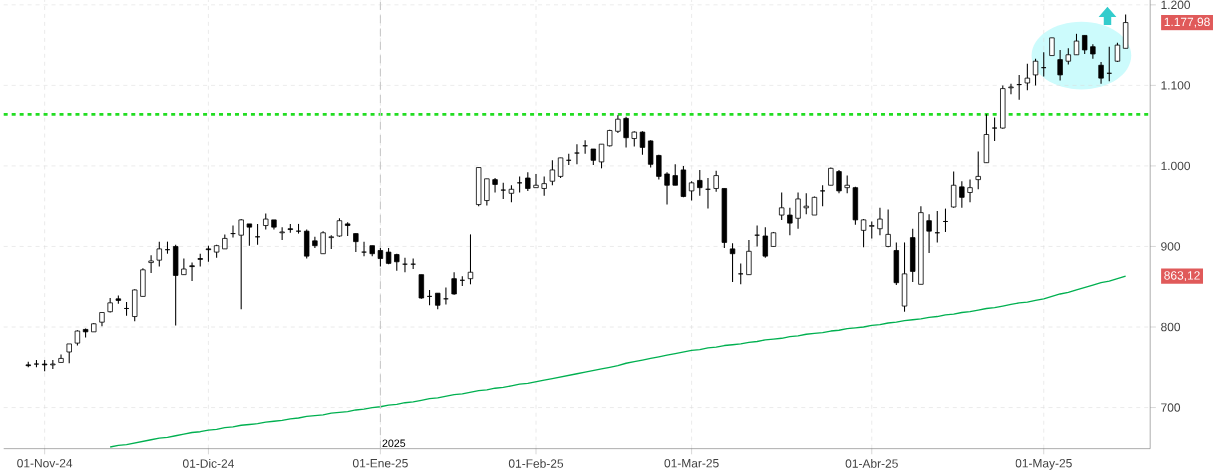 This screenshot has width=1214, height=471. I want to click on x-tick-label: 01-Mar-25, so click(691, 463).